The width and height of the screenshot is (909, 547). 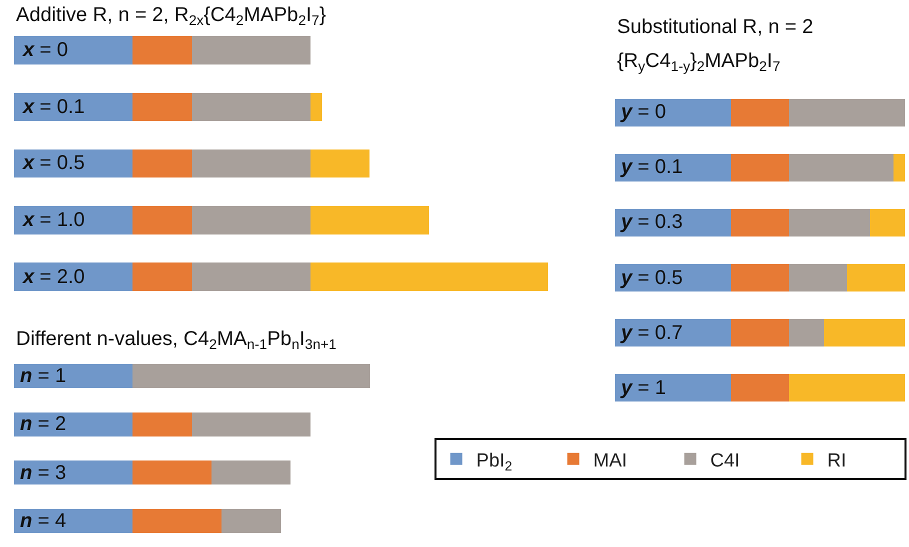 What do you see at coordinates (45, 50) in the screenshot?
I see `y-tick-label: x = 0` at bounding box center [45, 50].